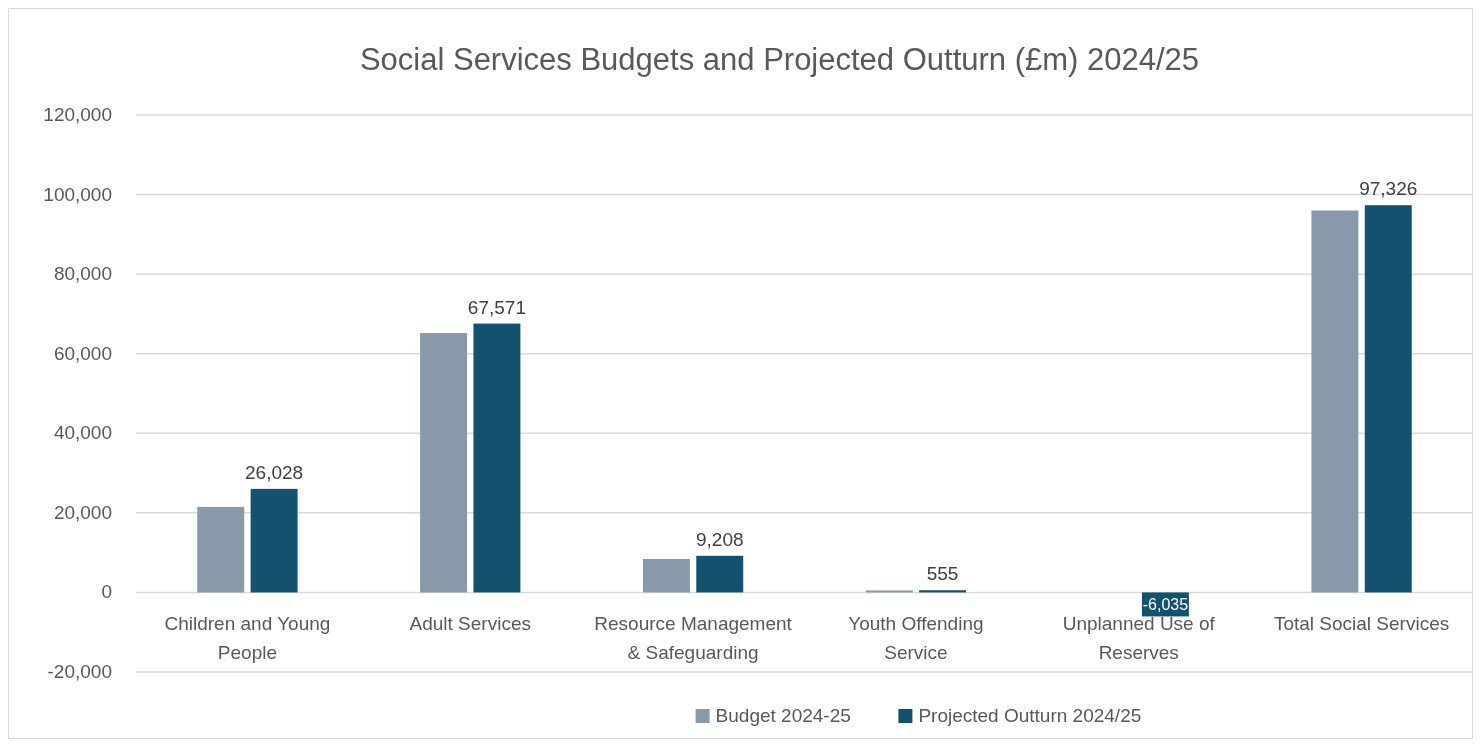 The height and width of the screenshot is (747, 1481). Describe the element at coordinates (1361, 624) in the screenshot. I see `category-label: Total Social Services` at that location.